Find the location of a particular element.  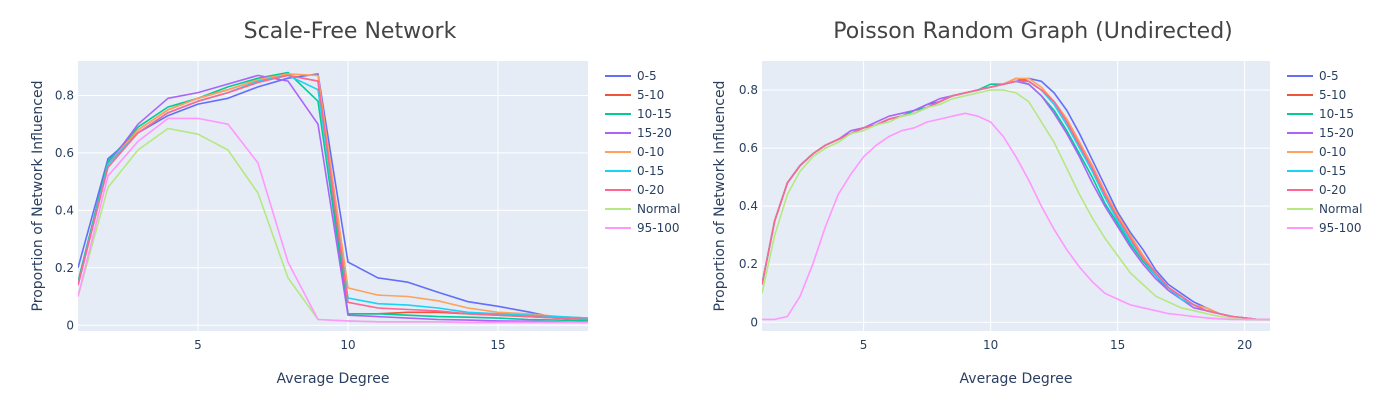

chart-title: Poisson Random Graph (Undirected) is located at coordinates (1033, 31).